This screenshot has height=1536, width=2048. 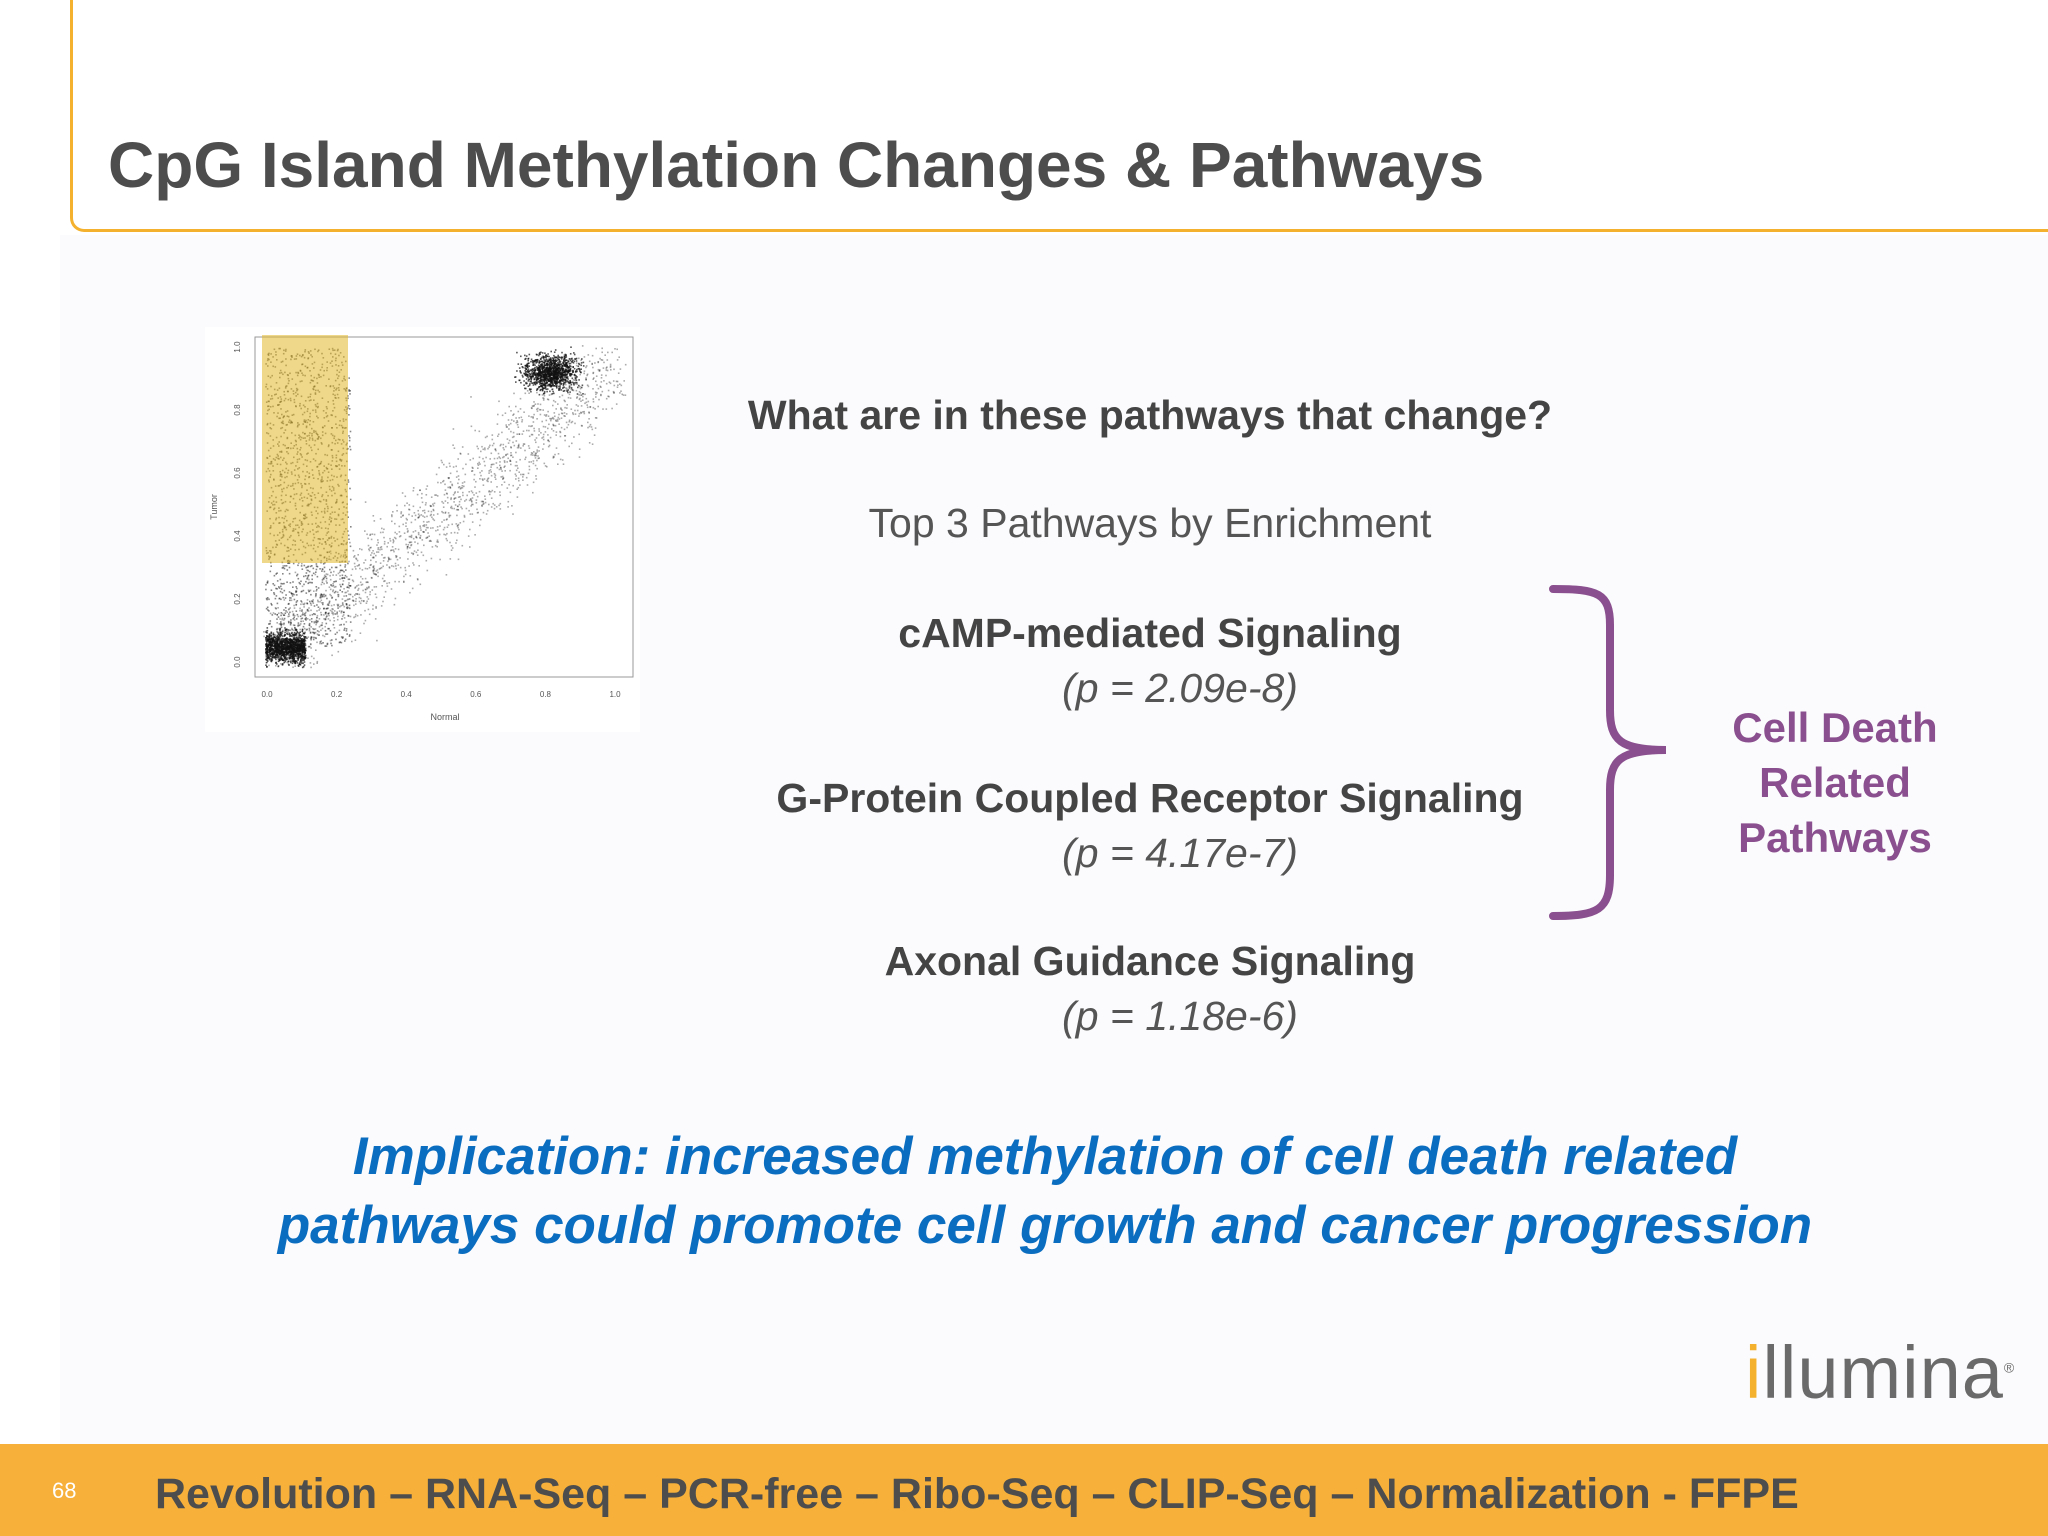 I want to click on scatter-x-ticks: 0.0 0.2 0.4 0.6 0.8 1.0, so click(x=441, y=694).